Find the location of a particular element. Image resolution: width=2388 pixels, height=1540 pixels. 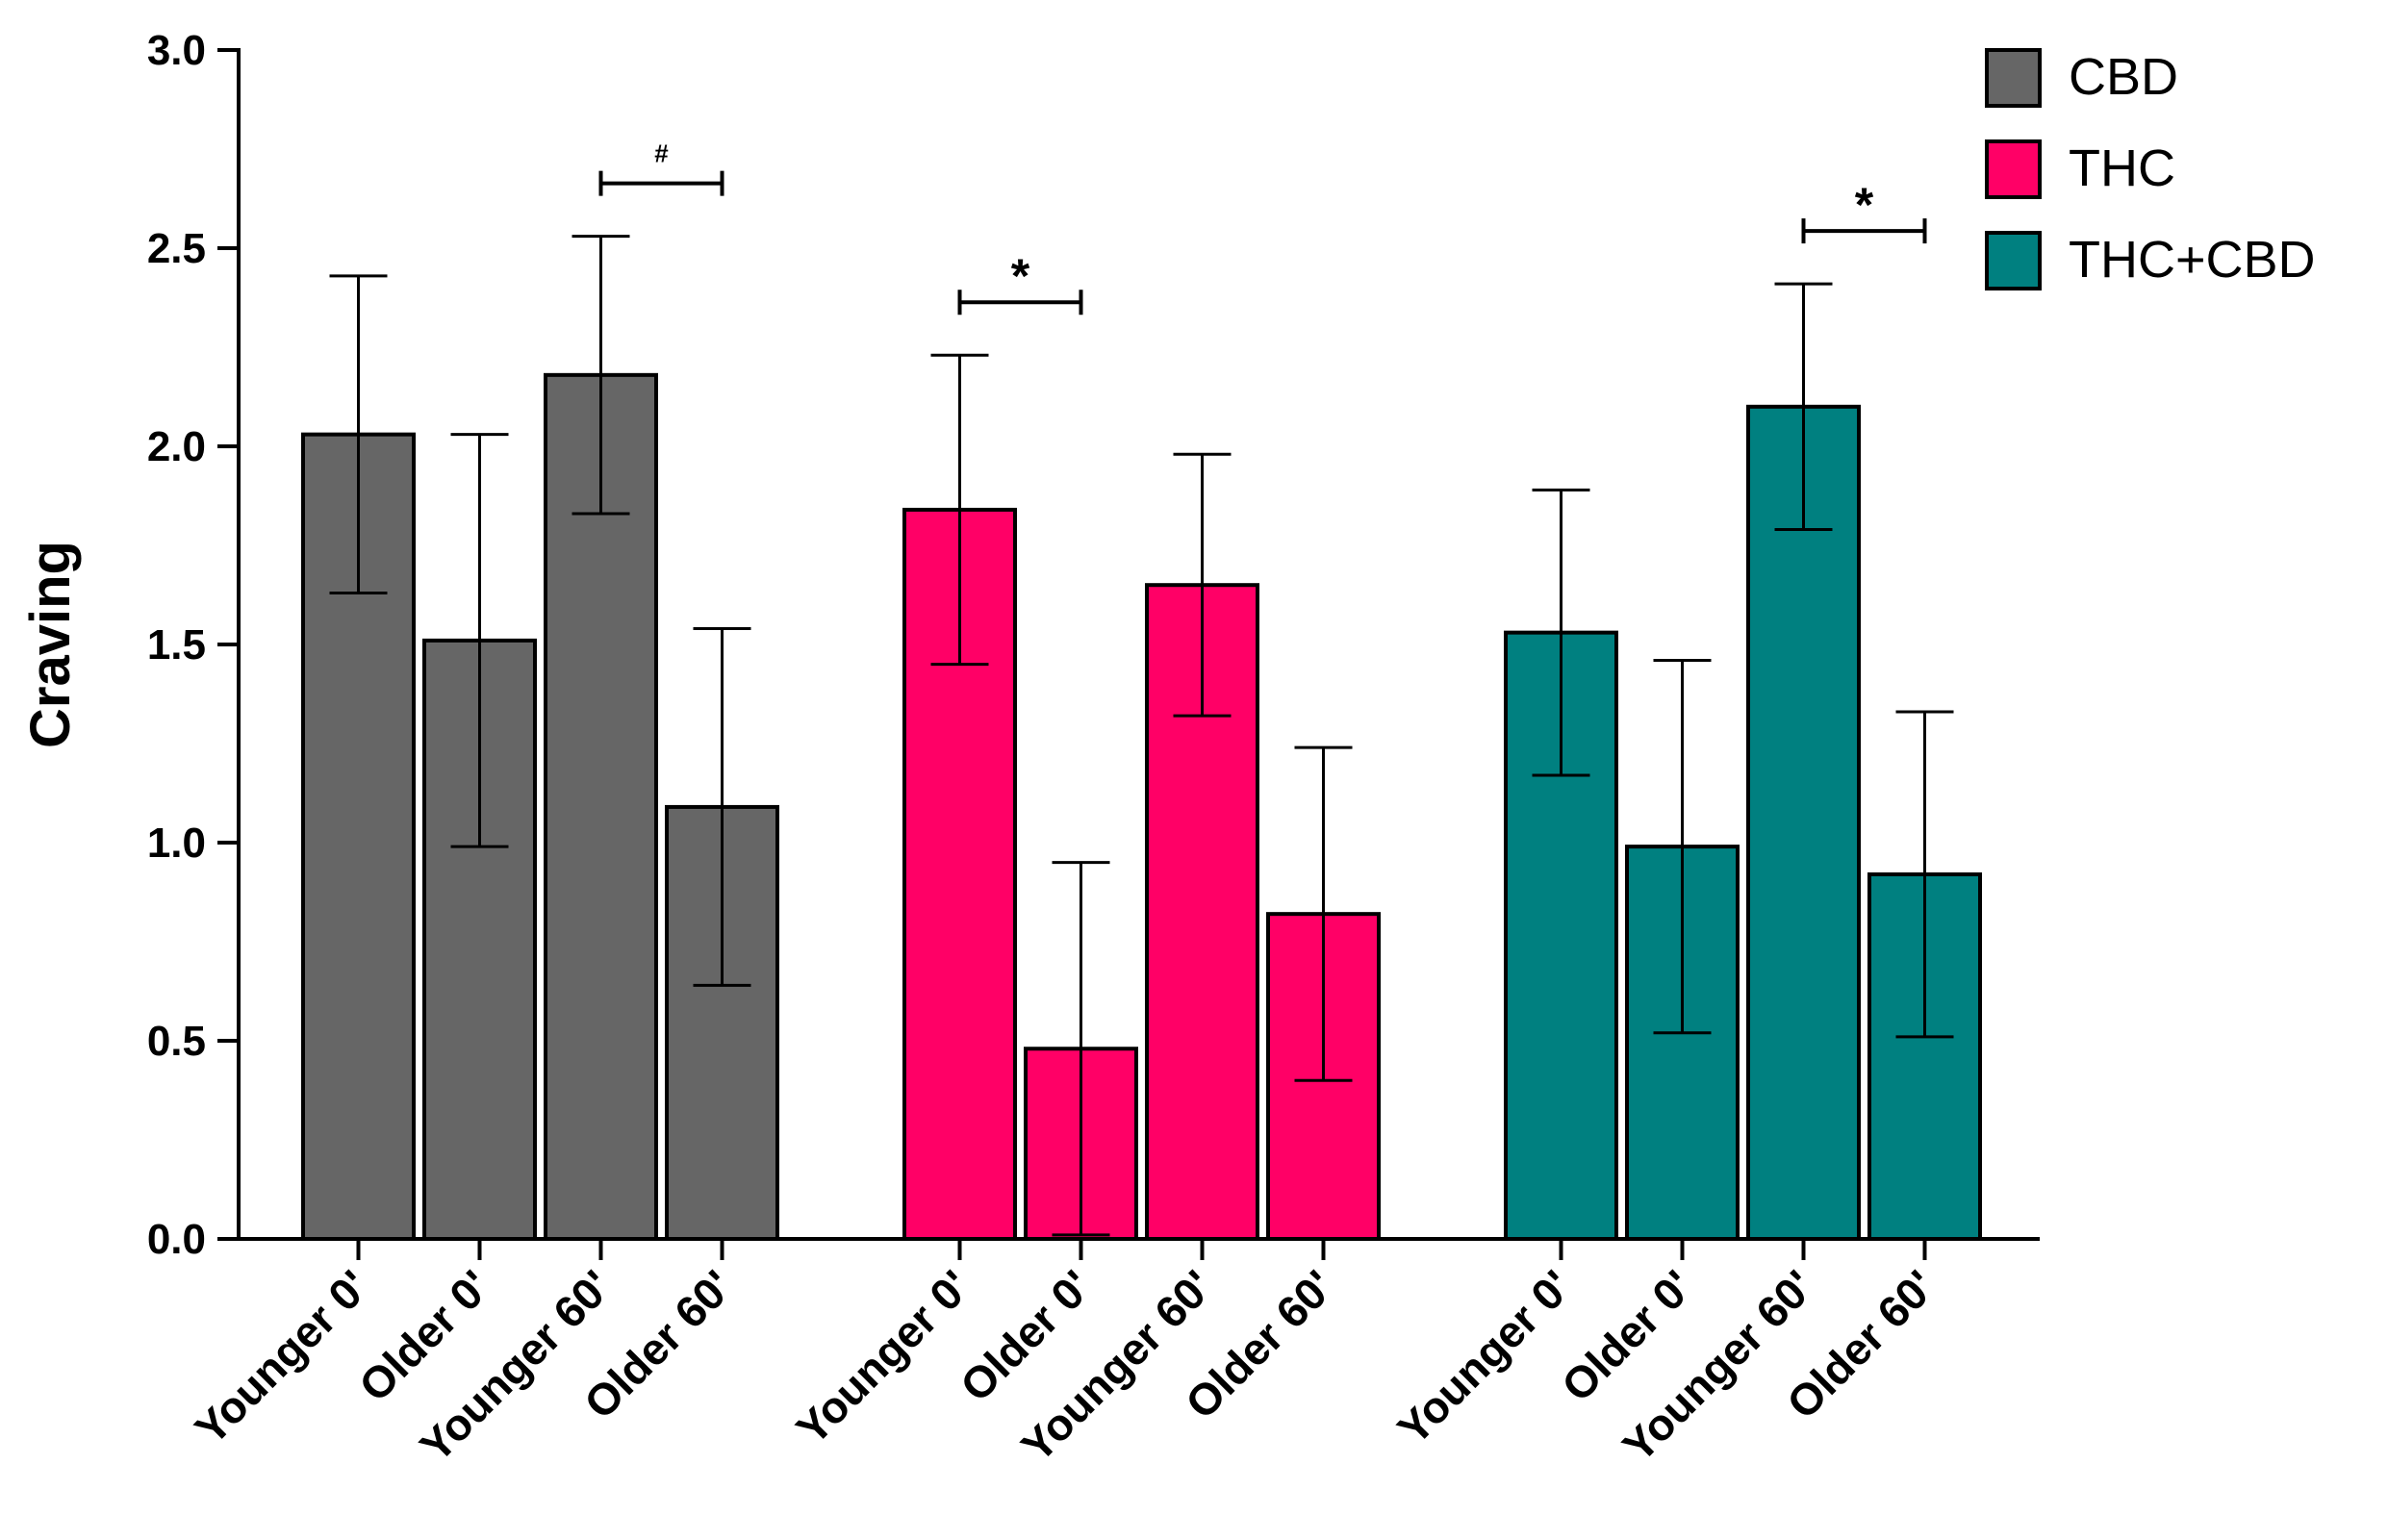

legend-label: CBD is located at coordinates (2123, 77).